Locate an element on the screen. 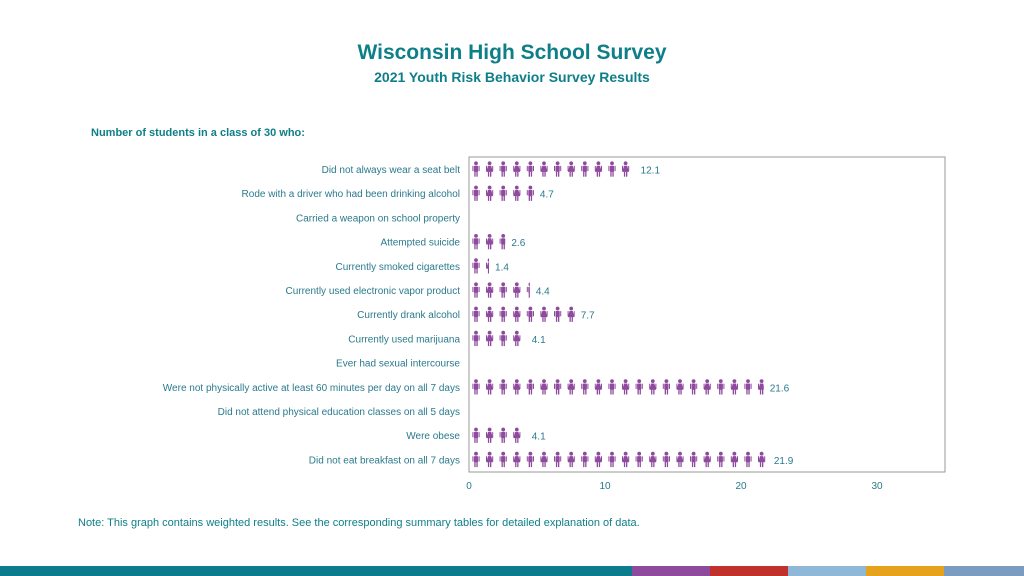 This screenshot has height=576, width=1024. chart-subtitle: 2021 Youth Risk Behavior Survey Results is located at coordinates (512, 77).